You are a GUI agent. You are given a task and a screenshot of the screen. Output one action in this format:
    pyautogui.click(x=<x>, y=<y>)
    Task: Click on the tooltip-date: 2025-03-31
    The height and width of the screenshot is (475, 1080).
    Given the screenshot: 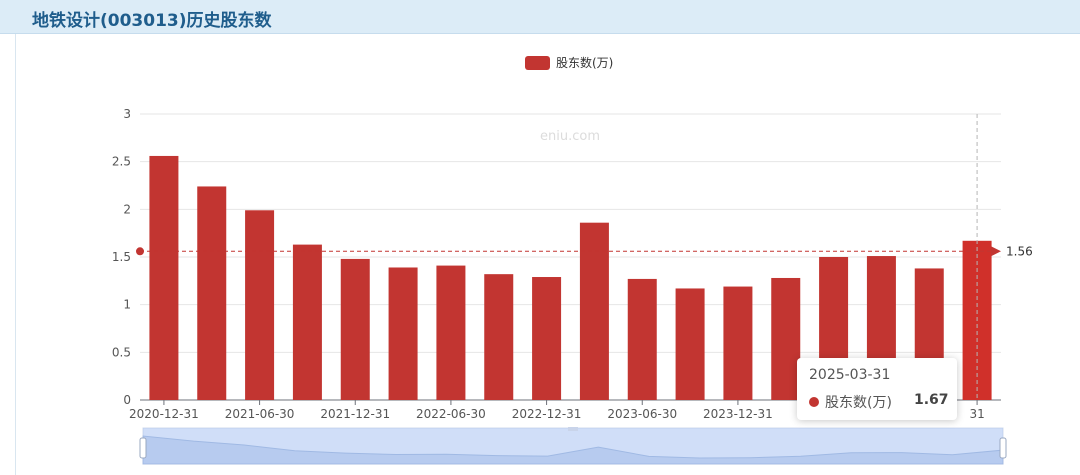 What is the action you would take?
    pyautogui.click(x=850, y=375)
    